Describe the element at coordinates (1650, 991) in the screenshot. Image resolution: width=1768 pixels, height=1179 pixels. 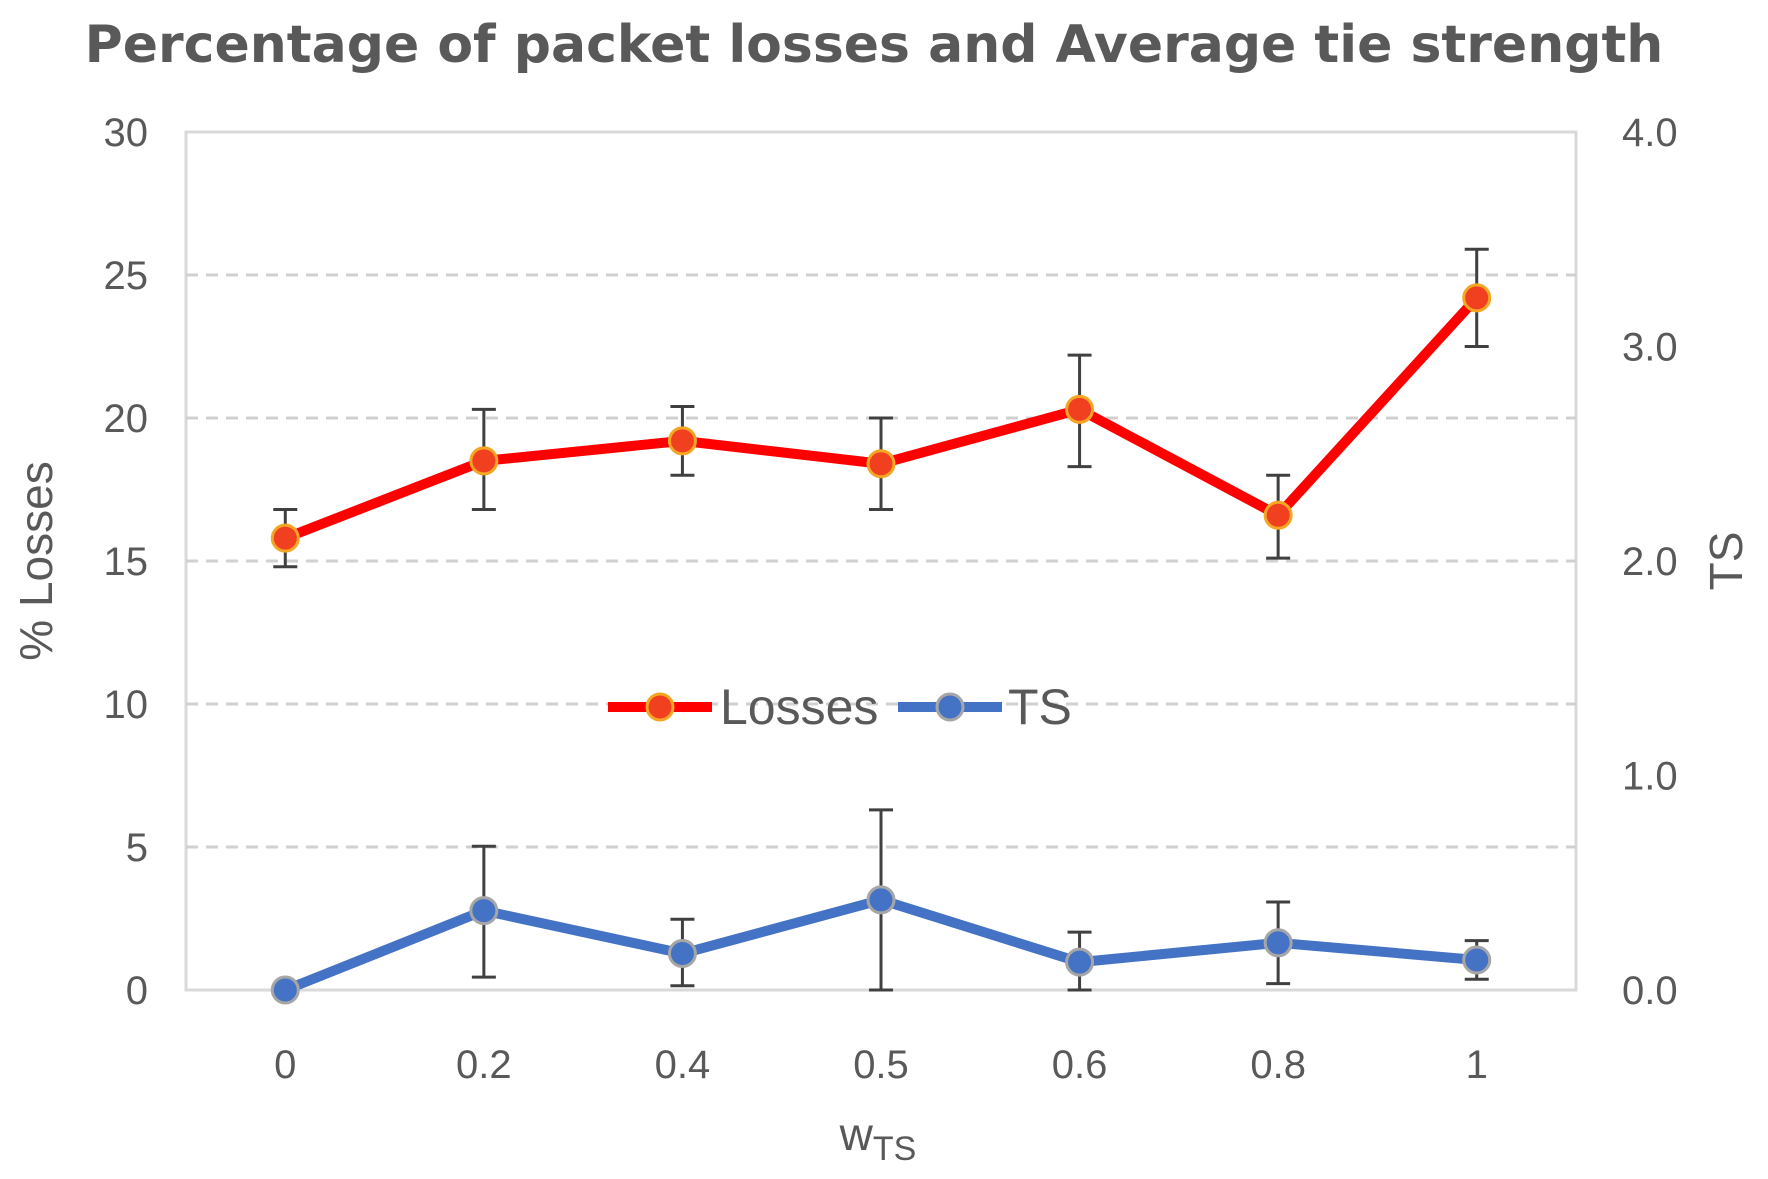
I see `y2-tick-label-0: 0.0` at that location.